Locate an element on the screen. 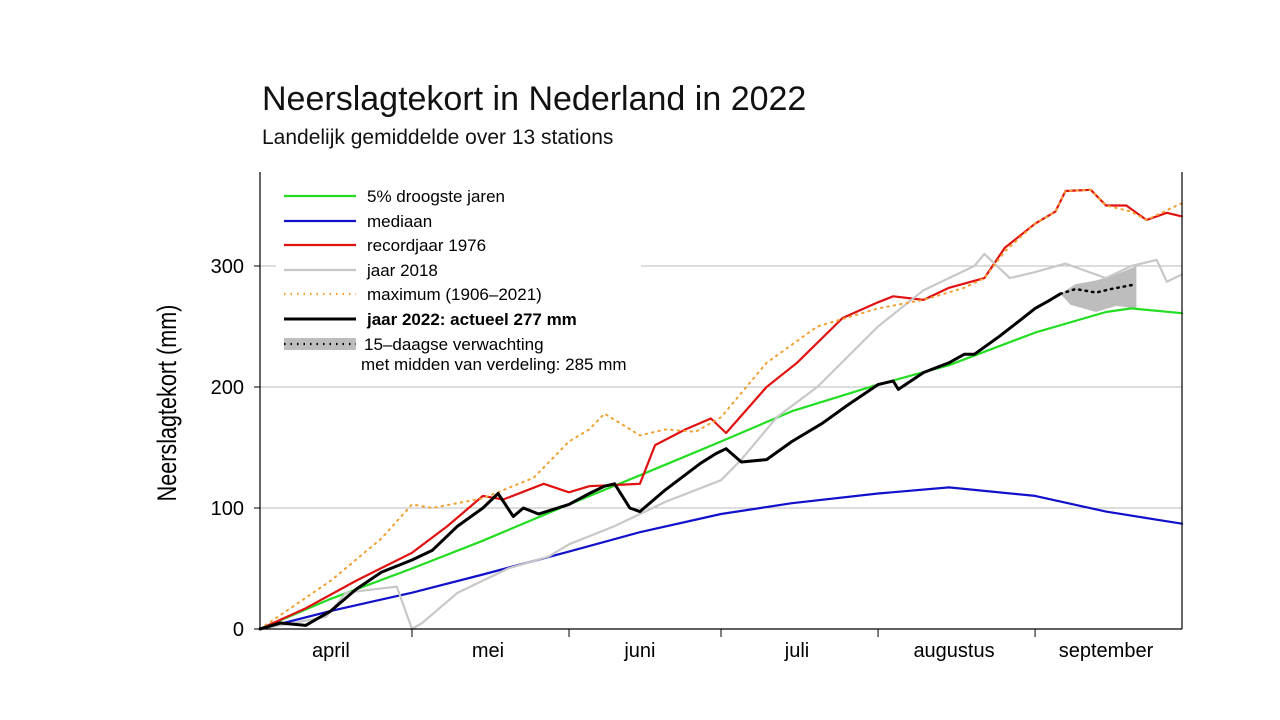 The image size is (1280, 720). x-tick-label-augustus: augustus is located at coordinates (953, 651).